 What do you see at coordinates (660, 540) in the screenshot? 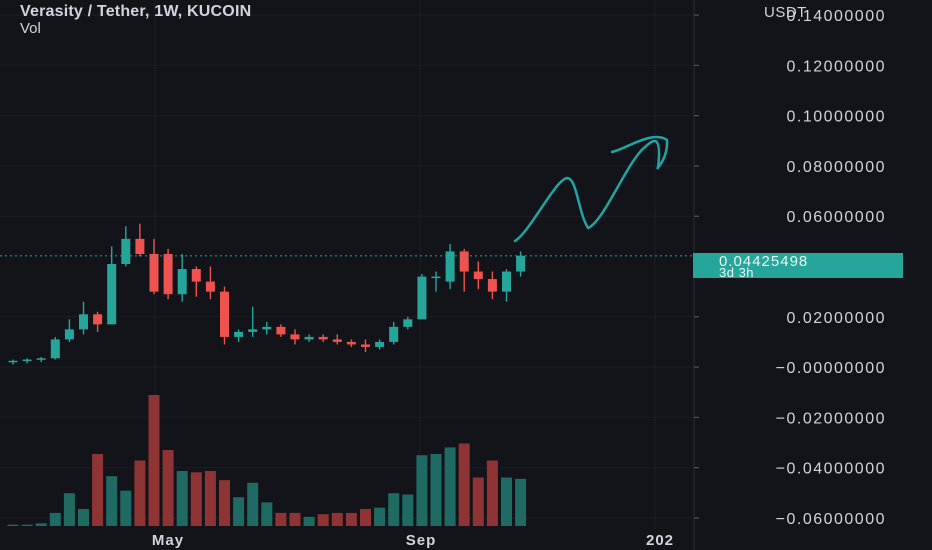
I see `time-tick-label: 202` at bounding box center [660, 540].